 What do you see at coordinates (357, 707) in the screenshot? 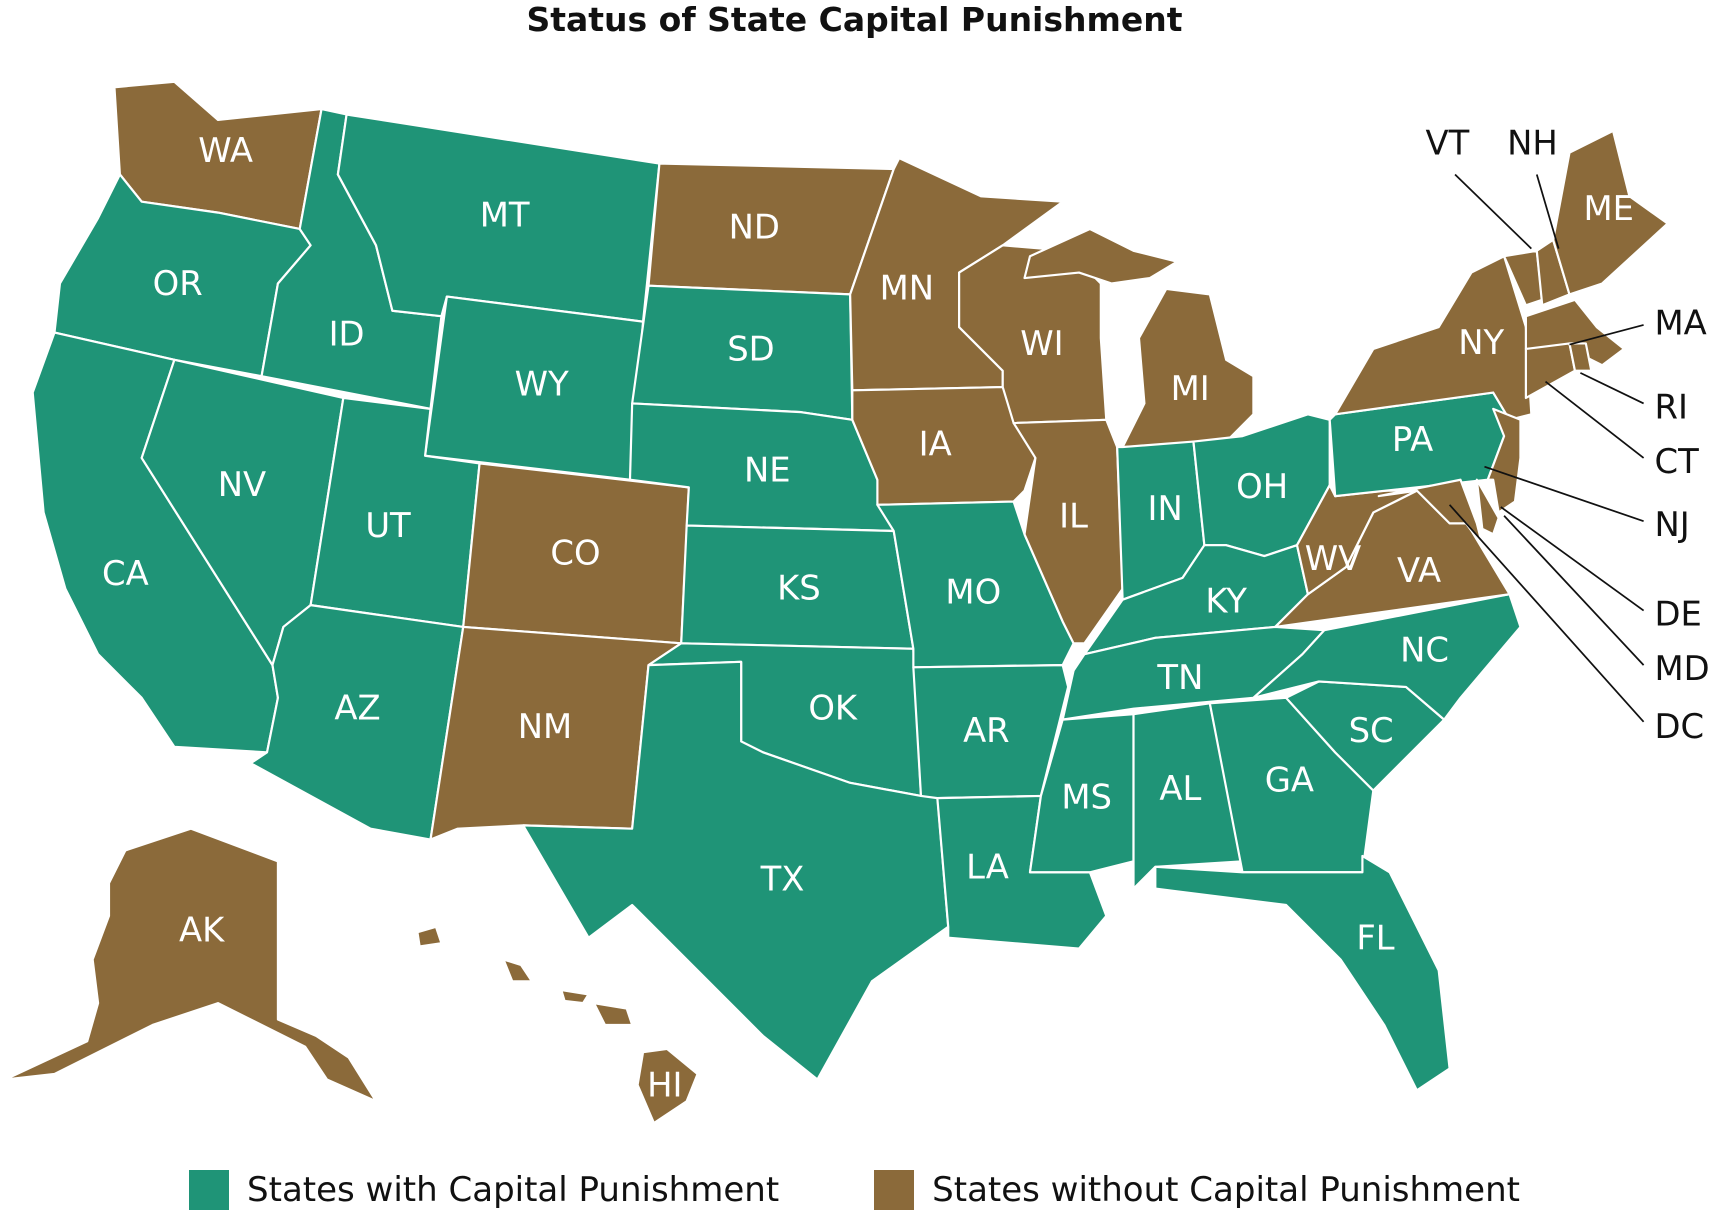
I see `state-label-az: AZ` at bounding box center [357, 707].